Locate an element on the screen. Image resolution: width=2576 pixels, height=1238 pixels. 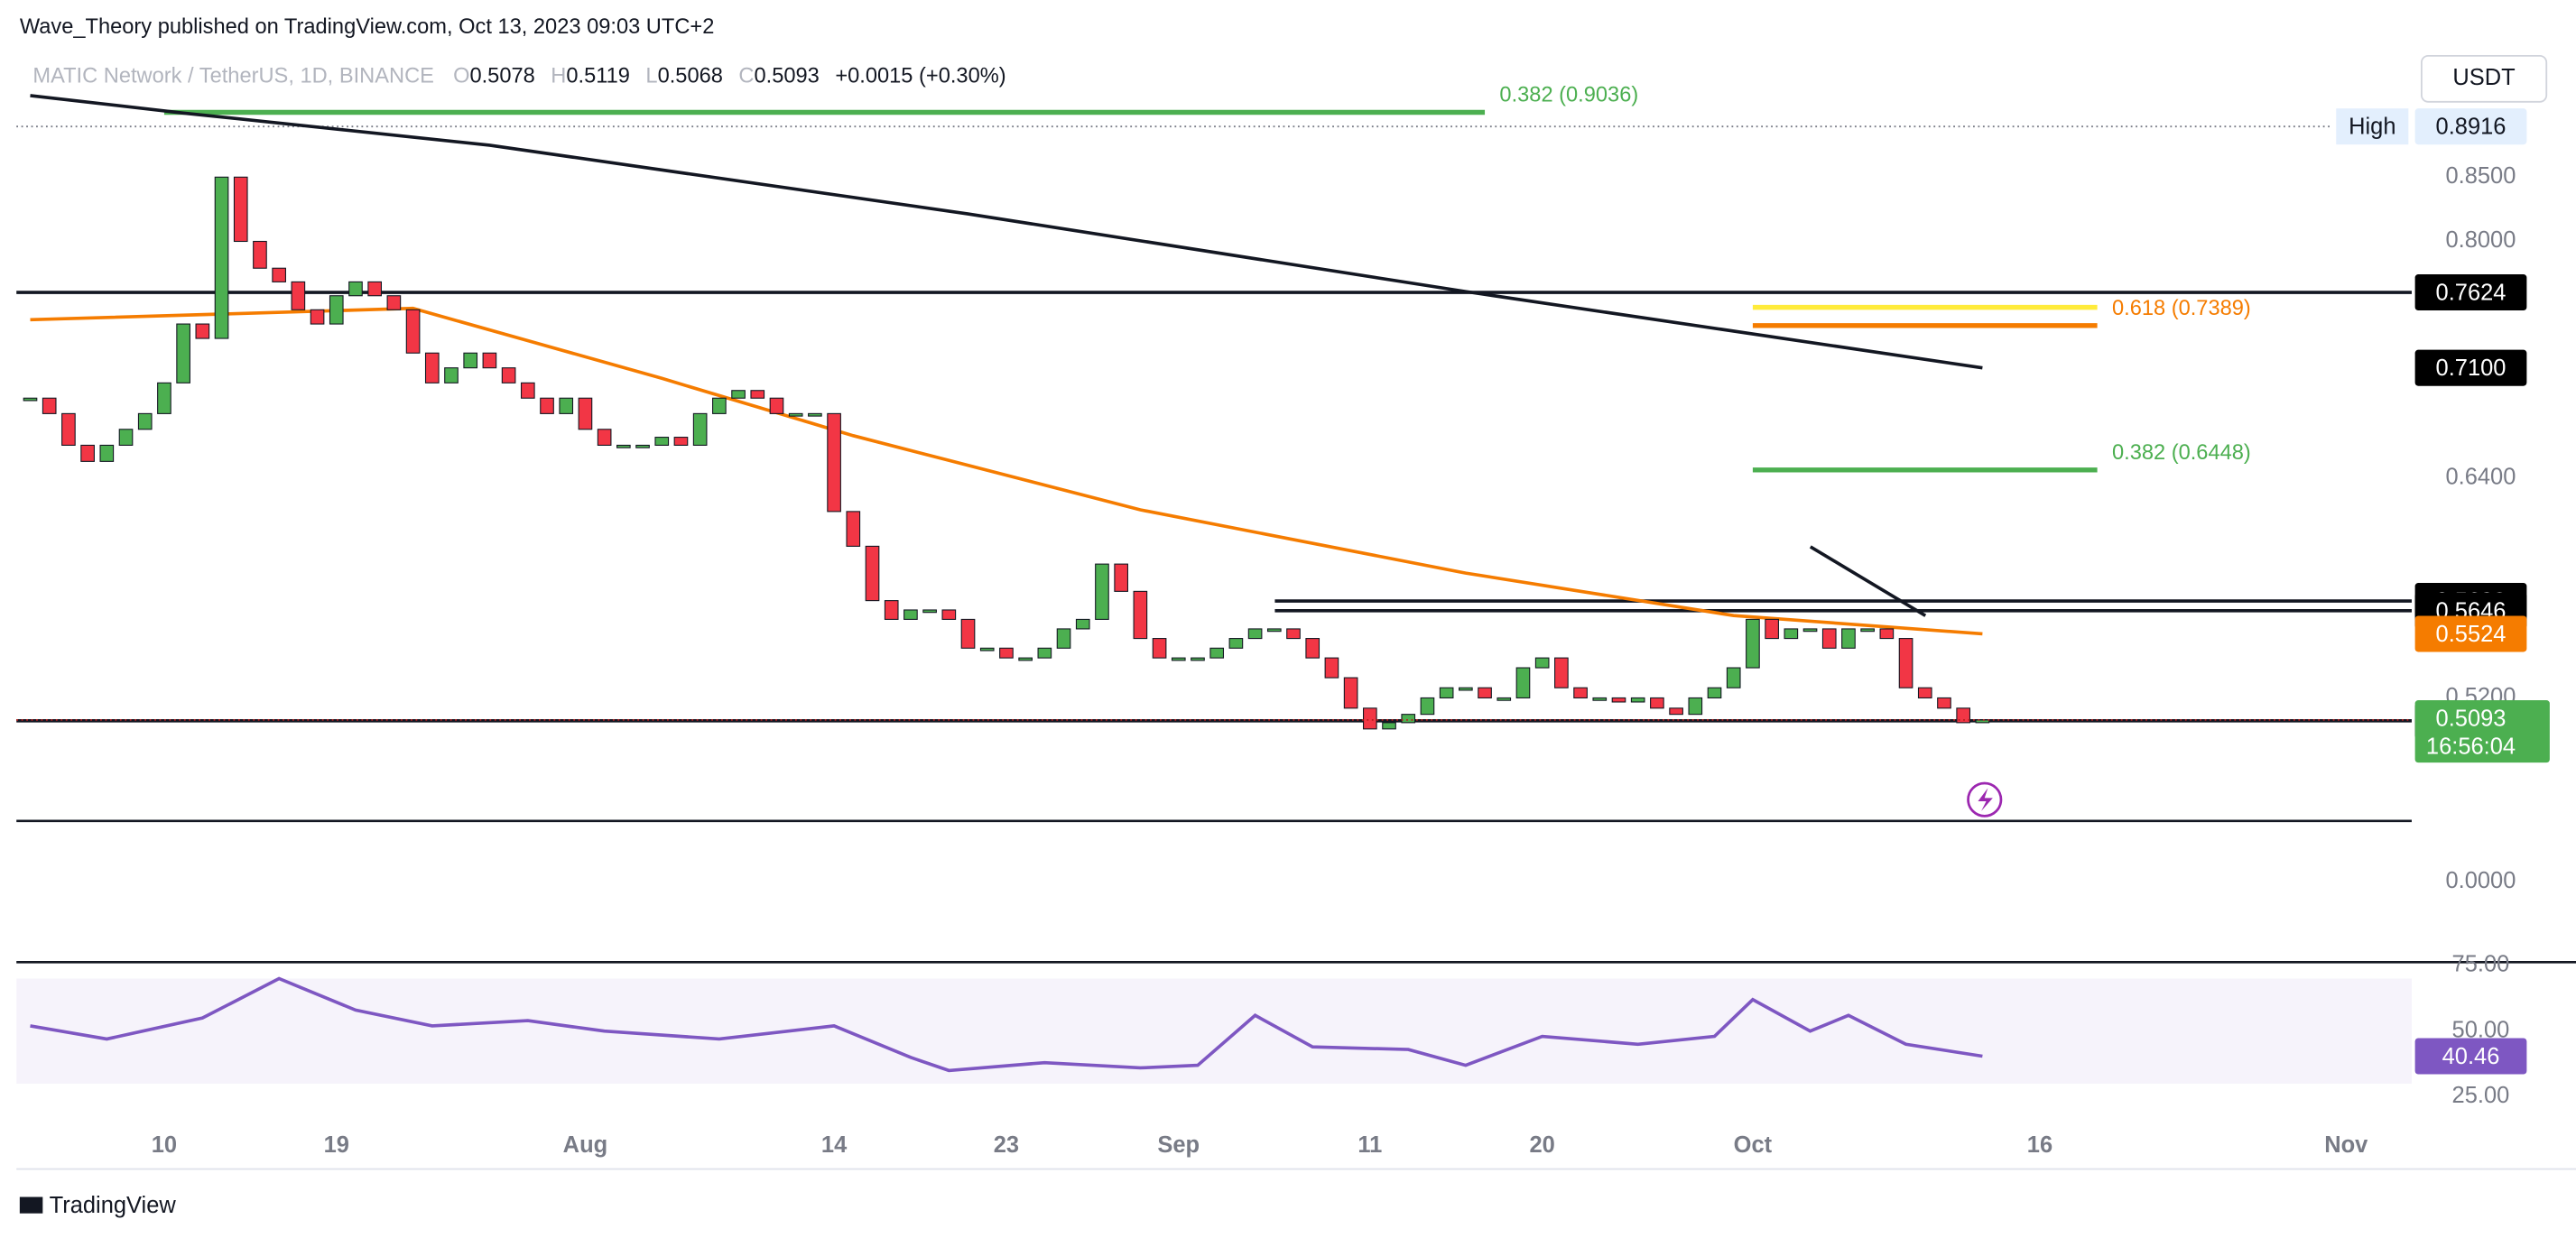
x-tick-label: 23 is located at coordinates (1006, 1145).